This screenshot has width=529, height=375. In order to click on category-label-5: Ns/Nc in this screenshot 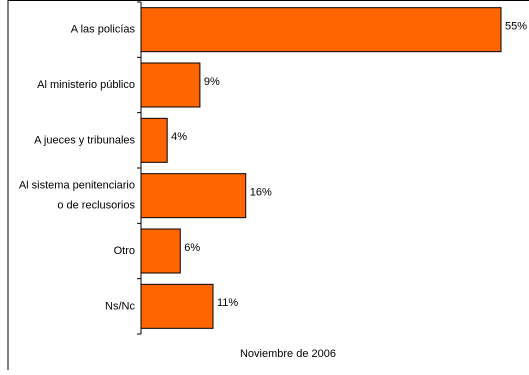, I will do `click(120, 306)`.